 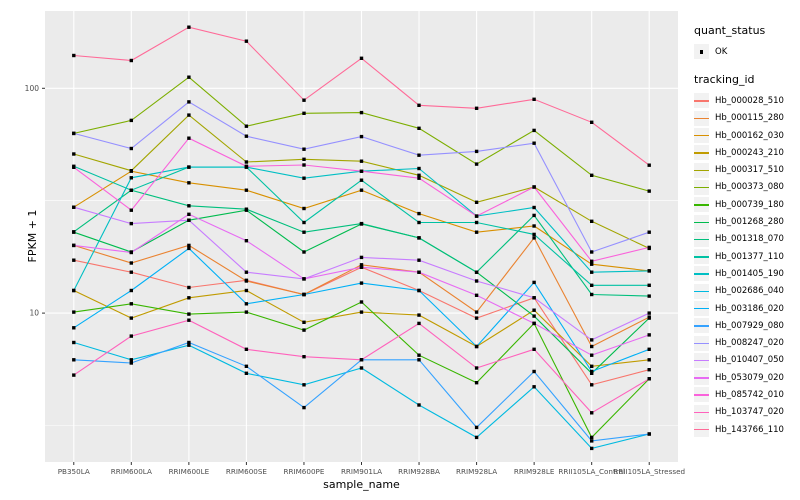 I want to click on legend-label: Hb_007929_080, so click(x=749, y=325).